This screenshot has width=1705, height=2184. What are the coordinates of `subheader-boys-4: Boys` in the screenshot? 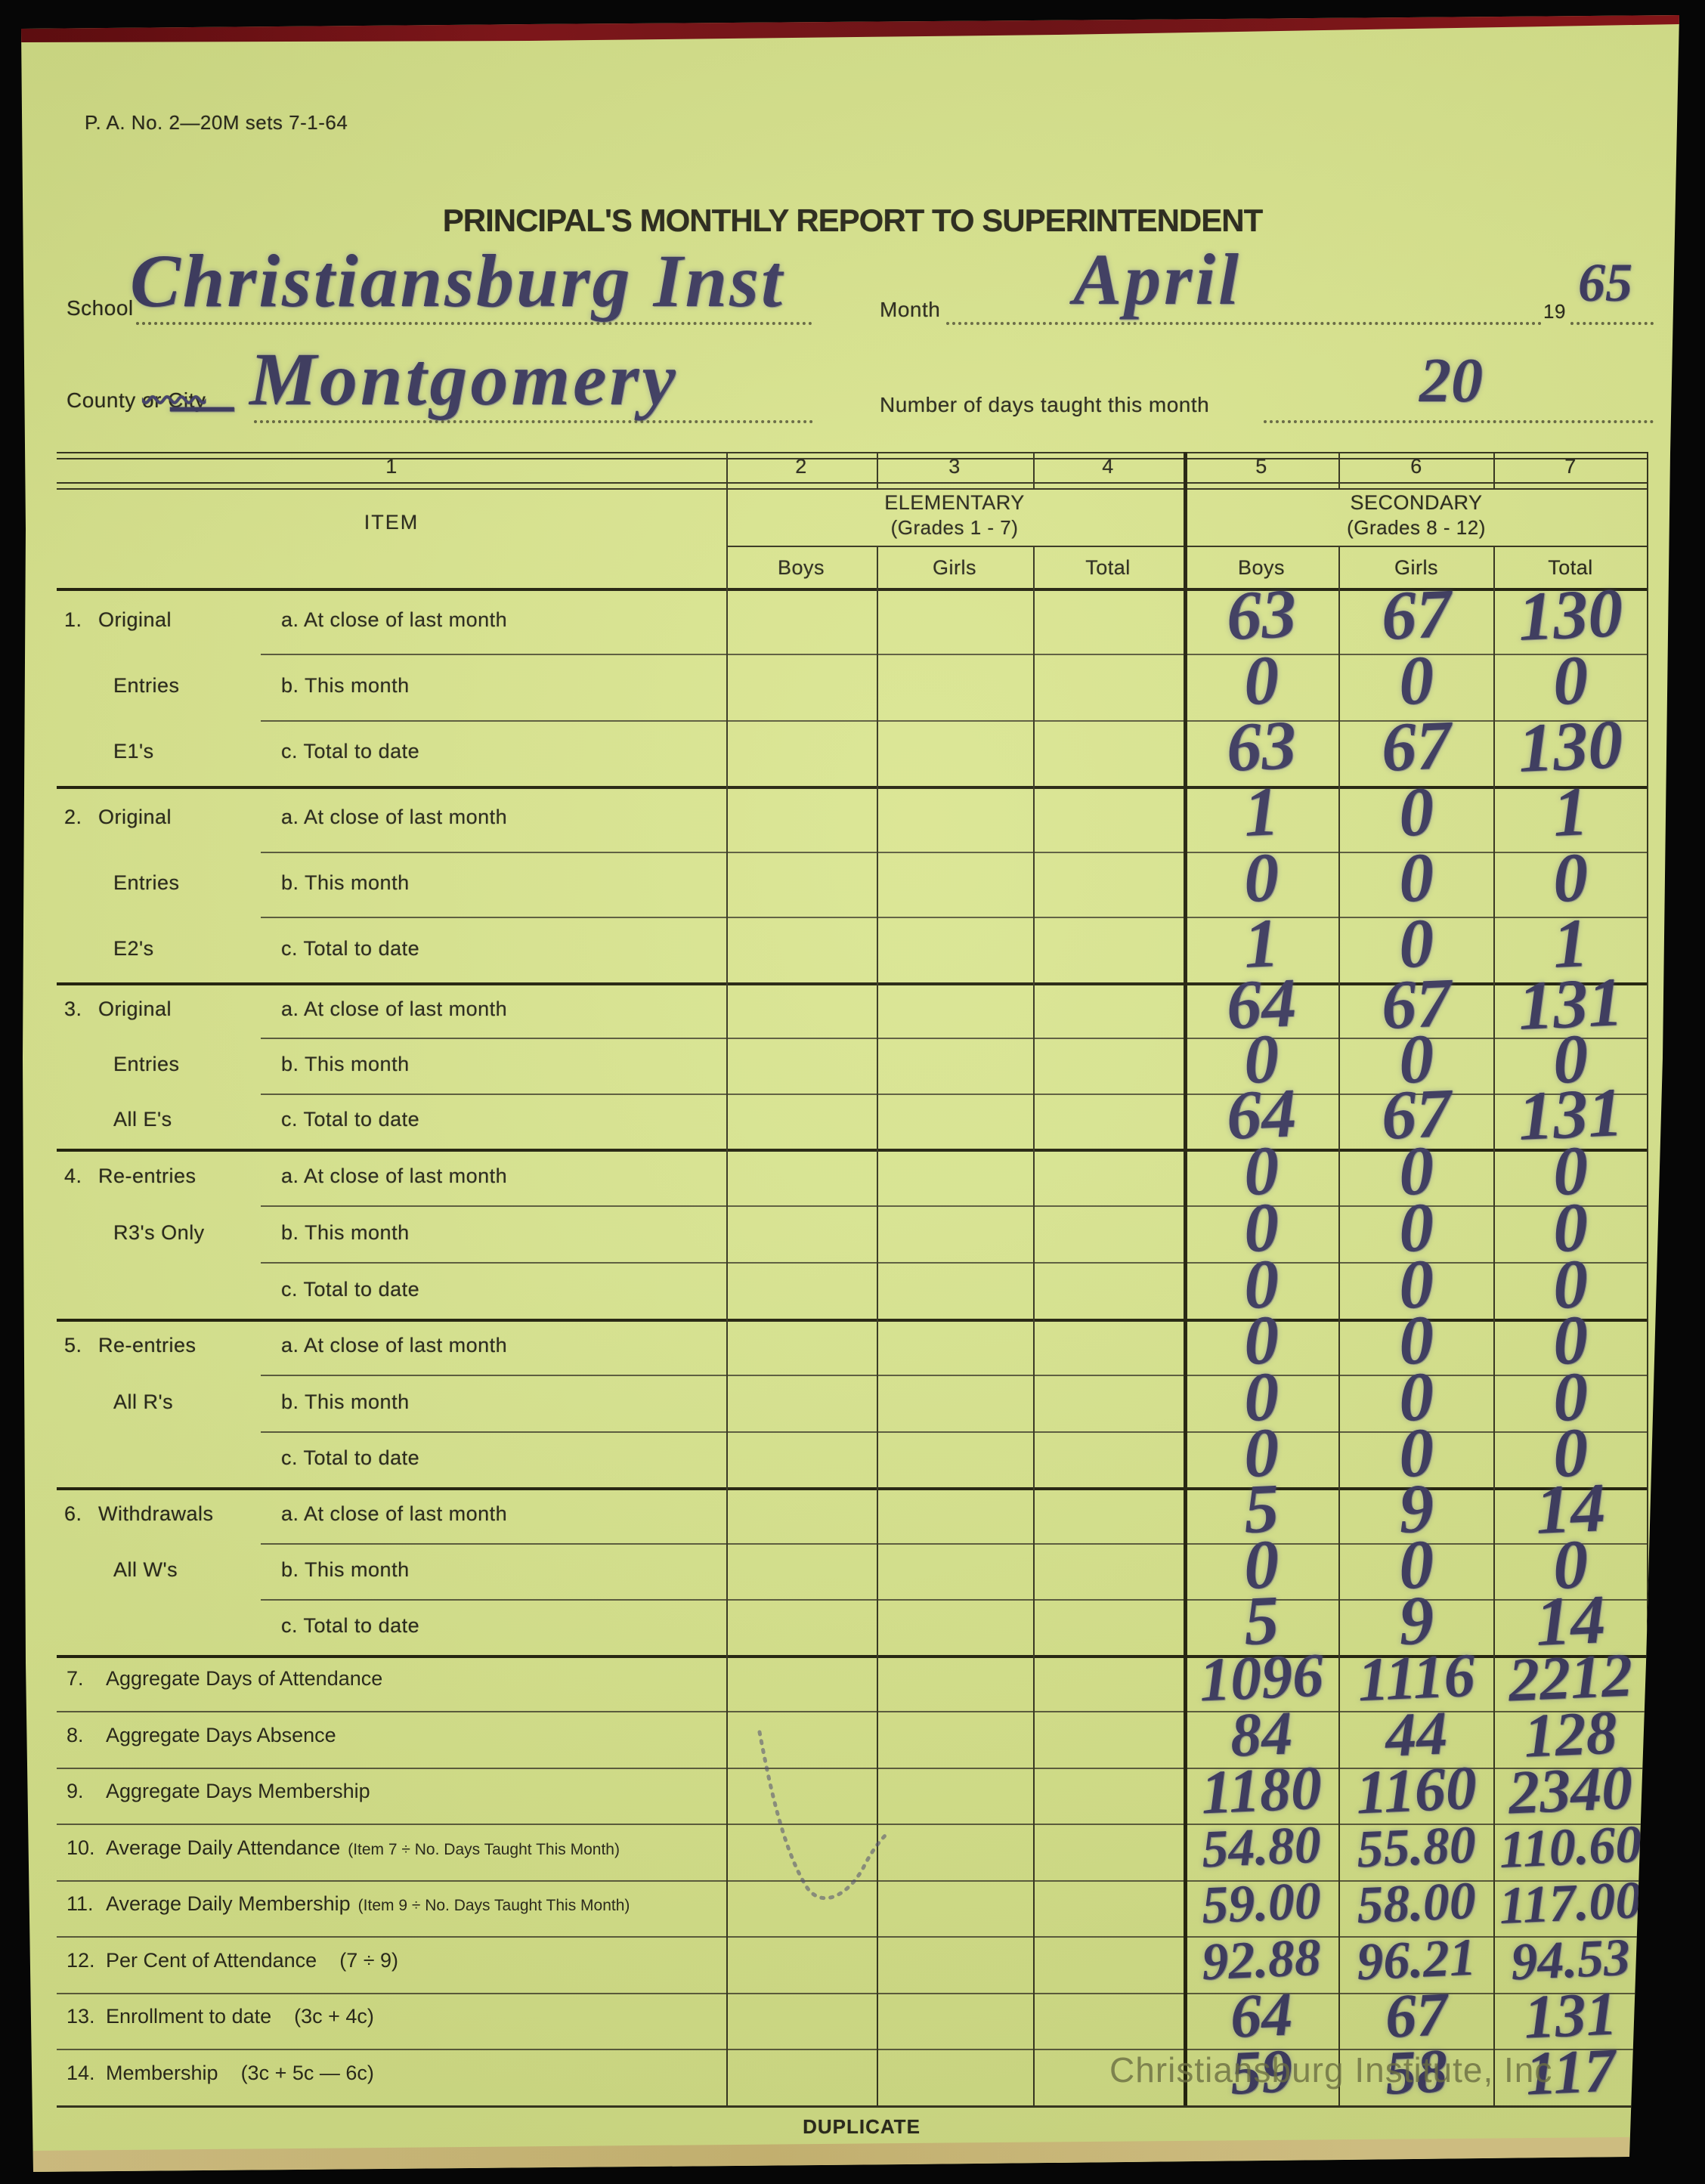 It's located at (1261, 567).